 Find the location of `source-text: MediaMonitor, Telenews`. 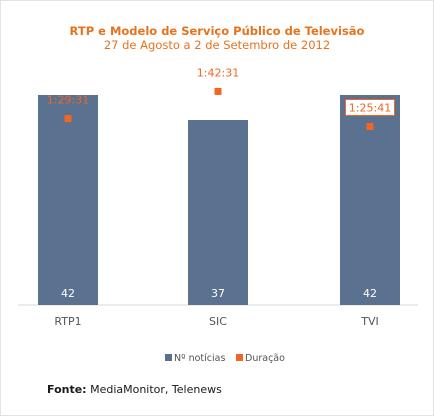

source-text: MediaMonitor, Telenews is located at coordinates (154, 389).